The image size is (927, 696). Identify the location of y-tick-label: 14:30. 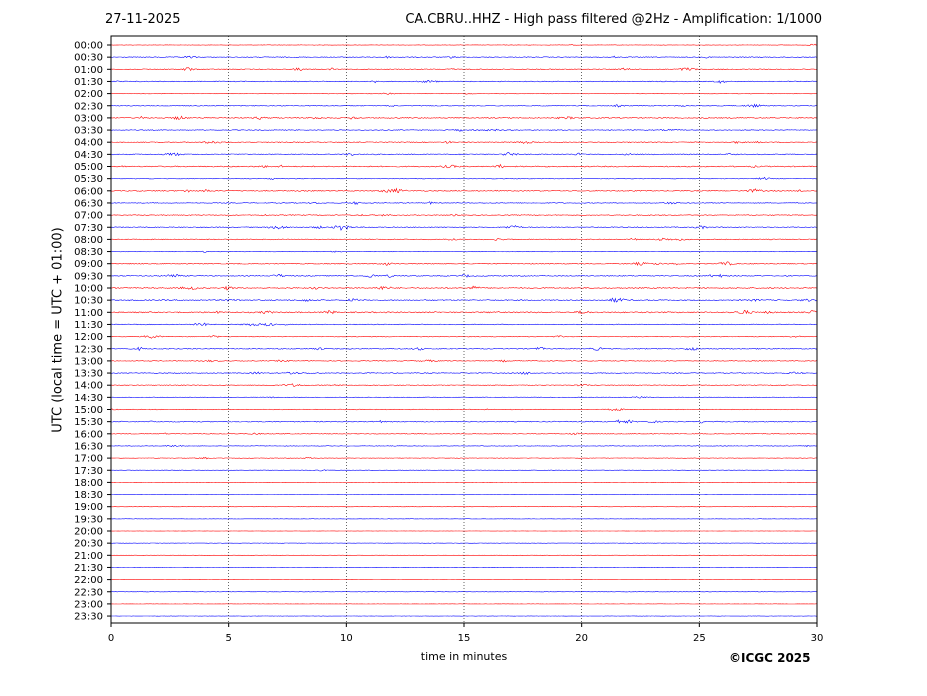
(88, 398).